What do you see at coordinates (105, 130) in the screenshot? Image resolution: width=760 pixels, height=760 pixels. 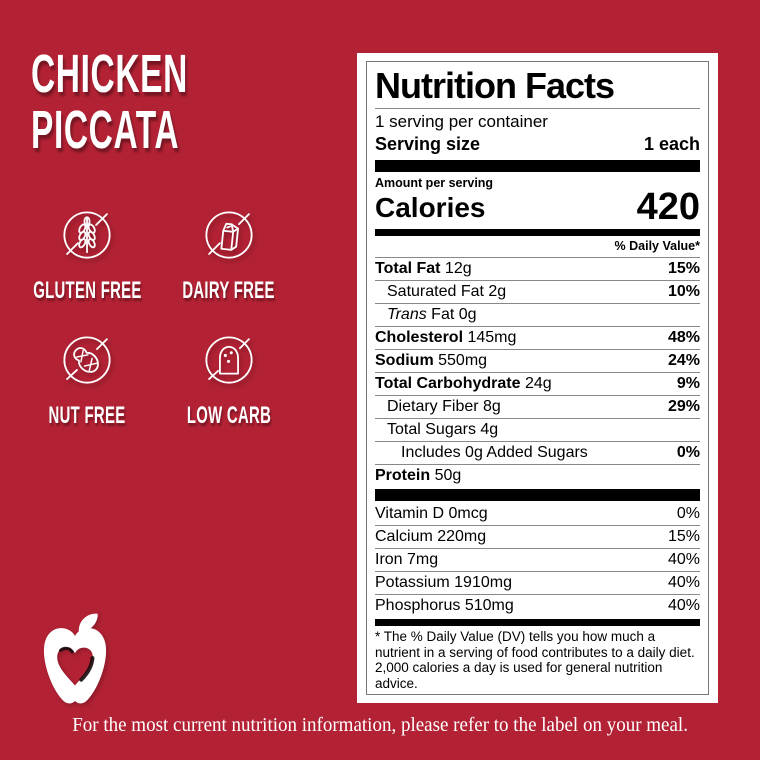 I see `meal-title-line-2: PICCATA` at bounding box center [105, 130].